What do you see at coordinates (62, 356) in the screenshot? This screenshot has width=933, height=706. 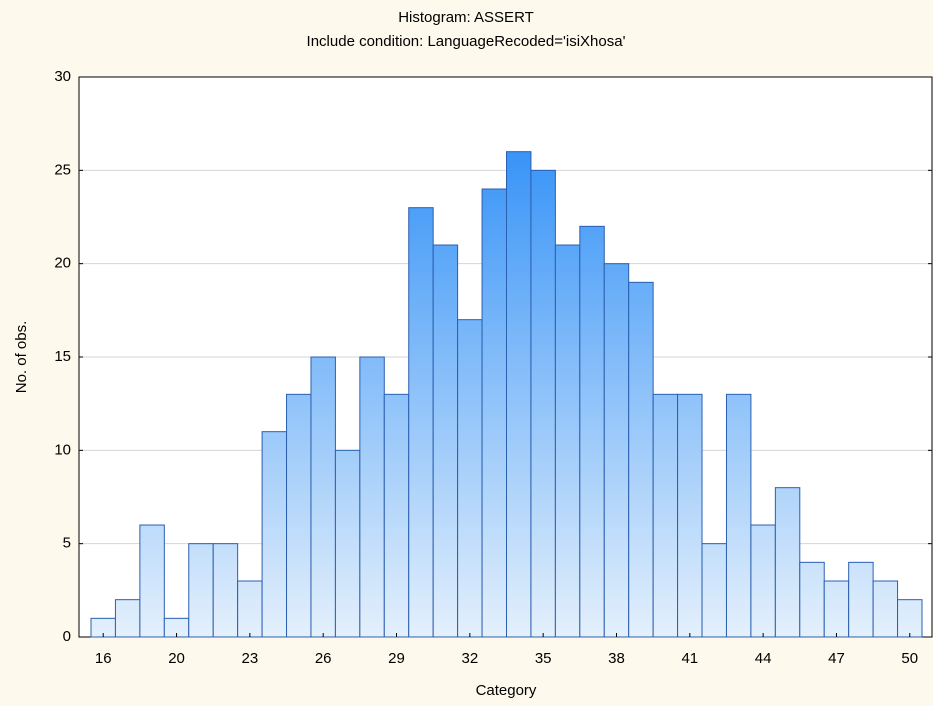 I see `y-tick-label: 15` at bounding box center [62, 356].